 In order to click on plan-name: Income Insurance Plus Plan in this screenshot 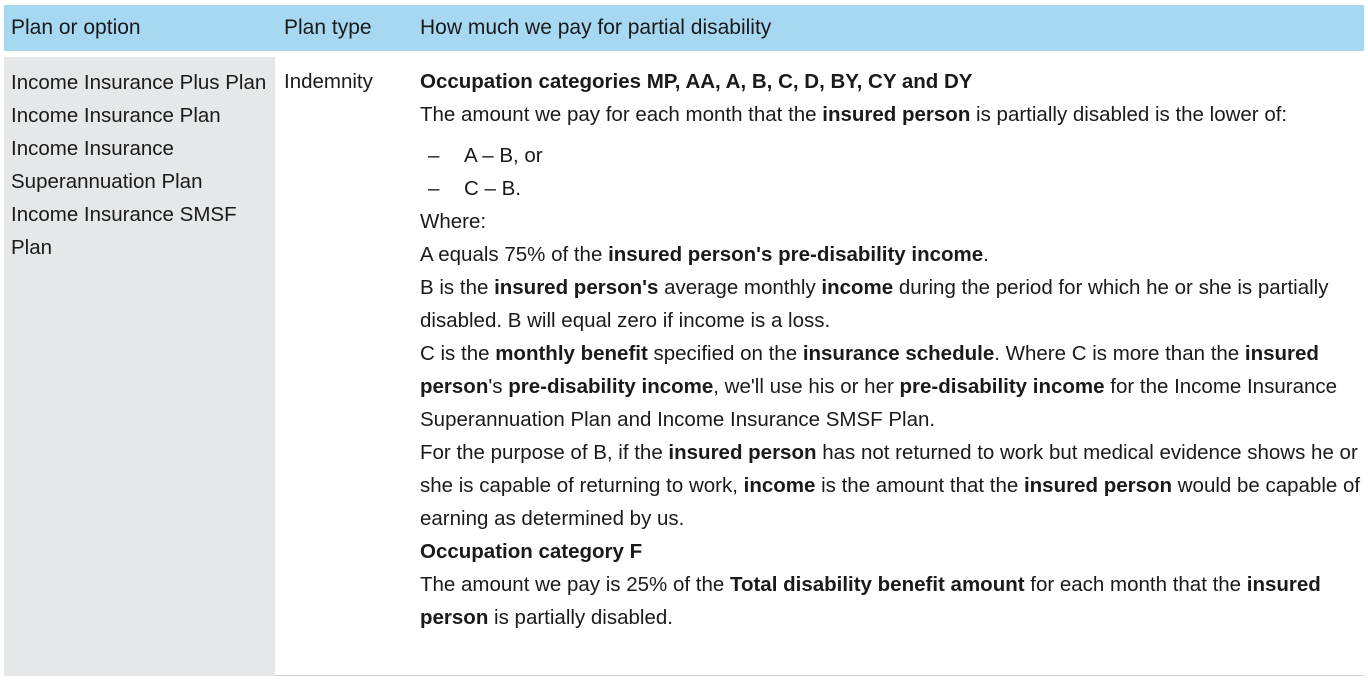, I will do `click(139, 82)`.